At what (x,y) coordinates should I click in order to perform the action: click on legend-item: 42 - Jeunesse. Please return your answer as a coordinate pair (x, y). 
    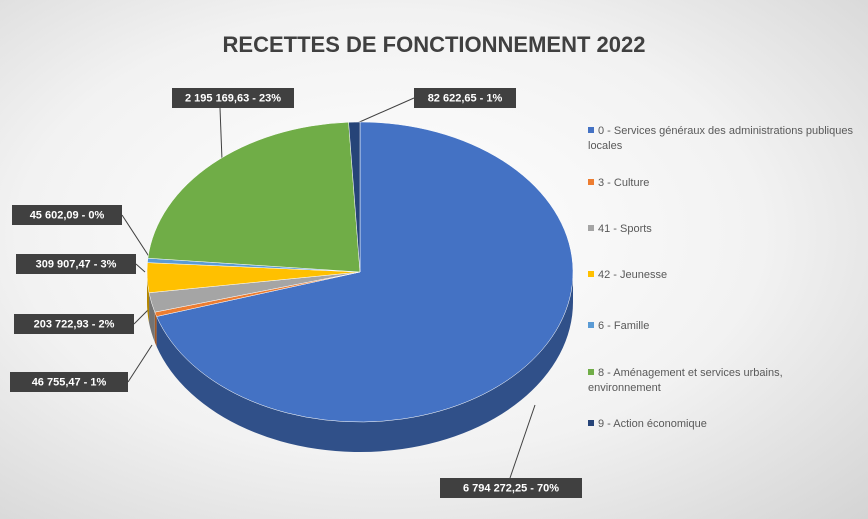
    Looking at the image, I should click on (723, 275).